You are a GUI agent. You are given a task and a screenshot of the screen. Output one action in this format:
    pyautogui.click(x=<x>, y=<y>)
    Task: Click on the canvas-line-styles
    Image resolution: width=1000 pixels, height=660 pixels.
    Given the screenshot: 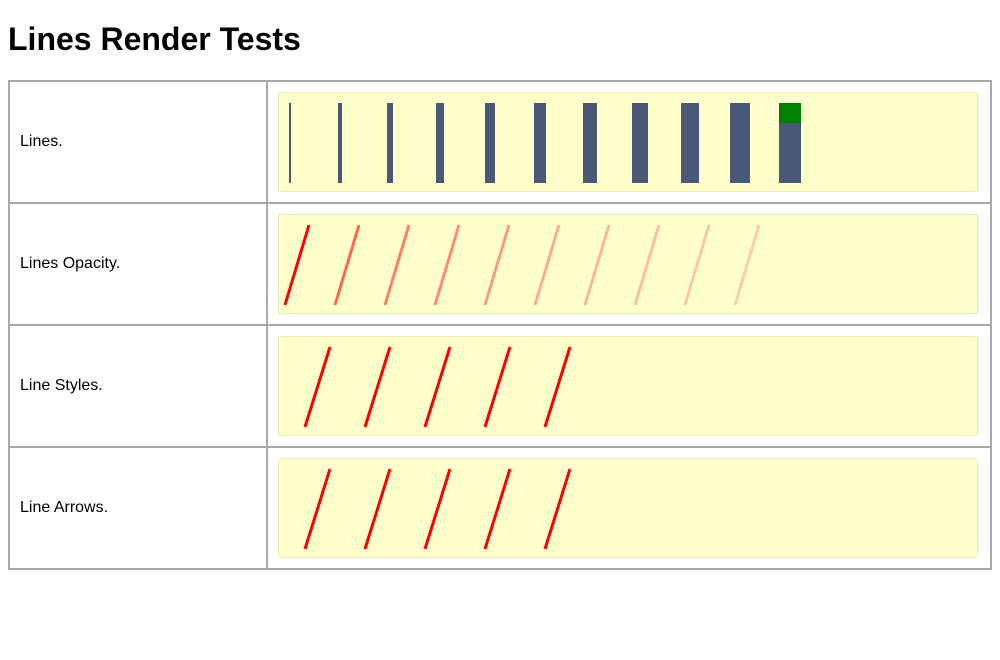 What is the action you would take?
    pyautogui.click(x=628, y=386)
    